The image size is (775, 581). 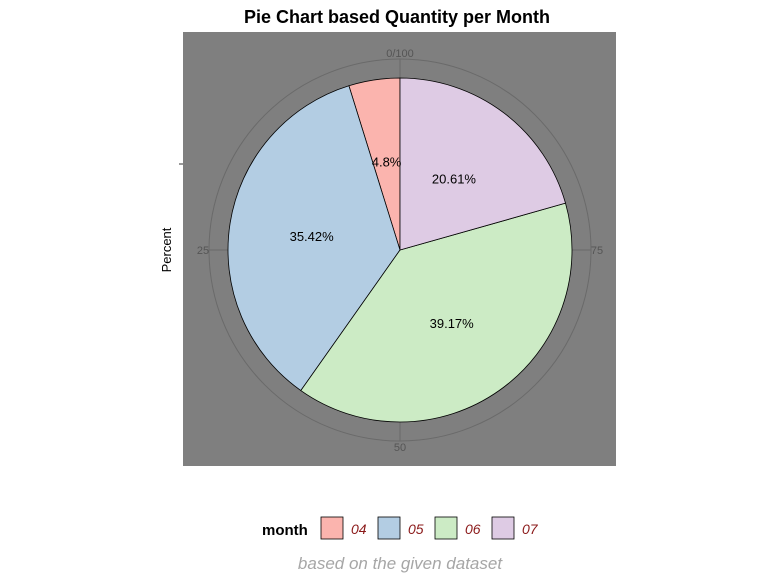 I want to click on slice-label-06: 39.17%, so click(x=452, y=323).